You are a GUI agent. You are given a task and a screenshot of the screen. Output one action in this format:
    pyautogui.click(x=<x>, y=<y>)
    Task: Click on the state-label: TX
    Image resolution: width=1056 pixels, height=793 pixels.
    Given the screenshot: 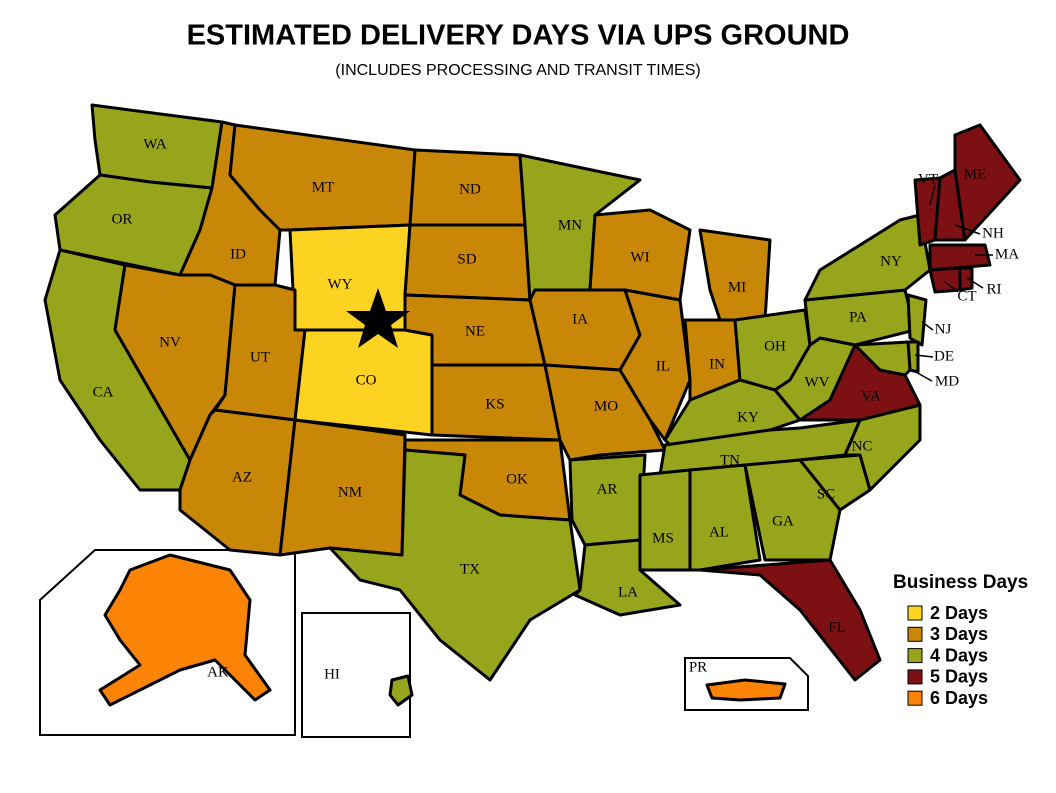 What is the action you would take?
    pyautogui.click(x=470, y=569)
    